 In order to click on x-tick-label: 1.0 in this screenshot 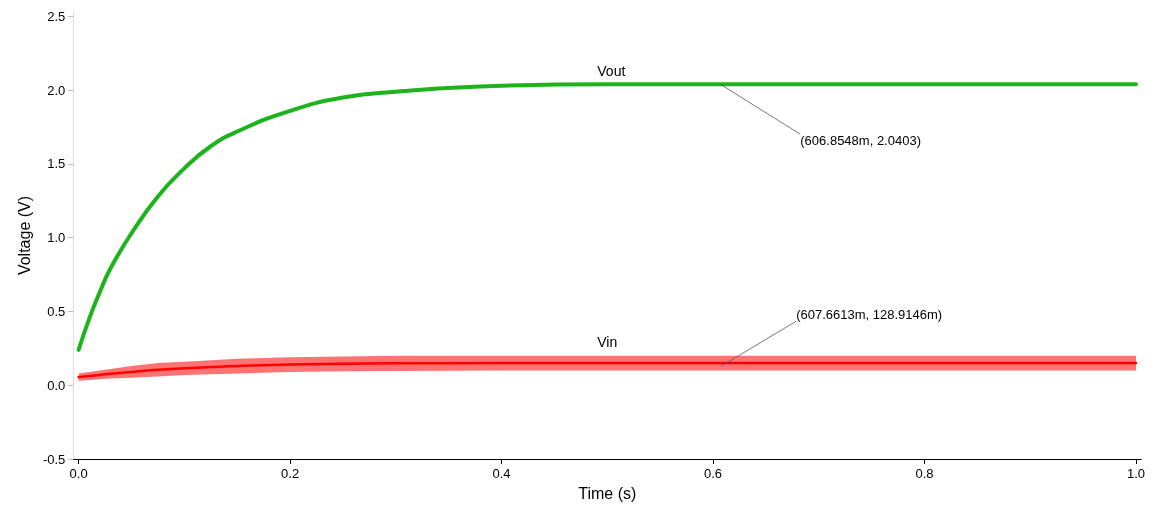, I will do `click(1136, 473)`.